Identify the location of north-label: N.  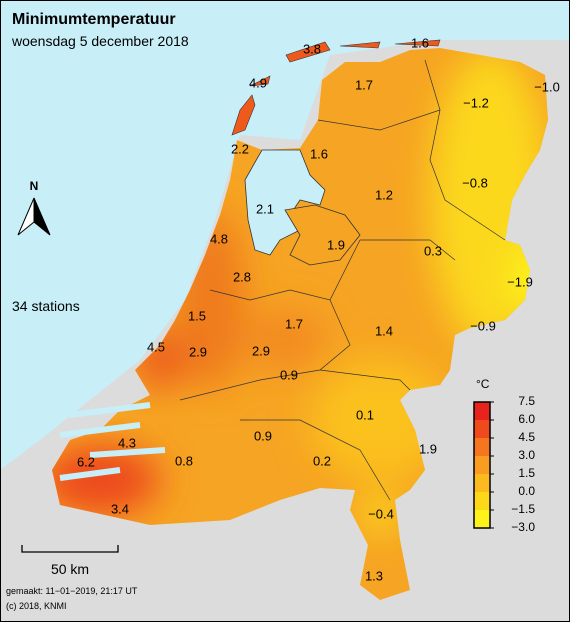
(34, 186).